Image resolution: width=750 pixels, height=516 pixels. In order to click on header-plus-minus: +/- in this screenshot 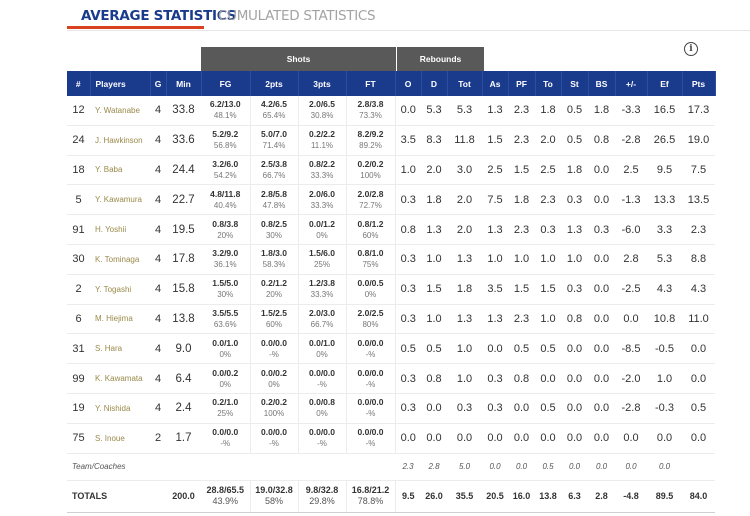, I will do `click(631, 83)`.